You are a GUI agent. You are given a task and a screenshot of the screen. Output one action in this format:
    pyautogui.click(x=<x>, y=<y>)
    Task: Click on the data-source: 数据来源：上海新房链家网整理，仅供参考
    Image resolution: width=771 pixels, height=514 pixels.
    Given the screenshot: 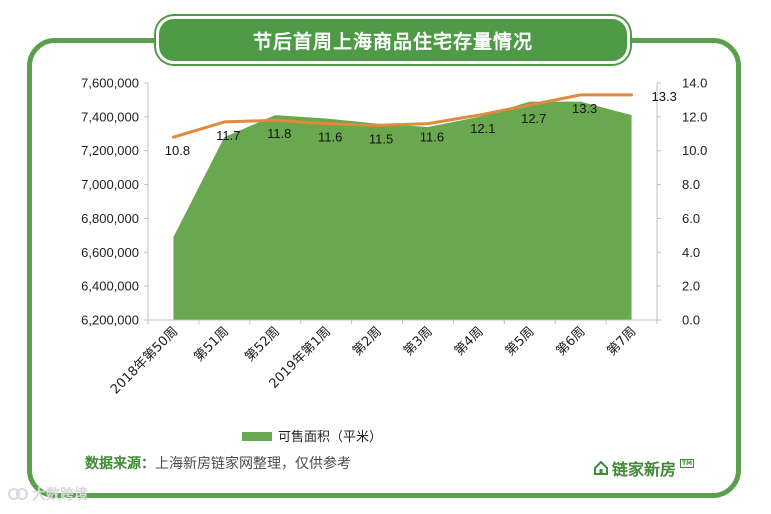 What is the action you would take?
    pyautogui.click(x=218, y=463)
    